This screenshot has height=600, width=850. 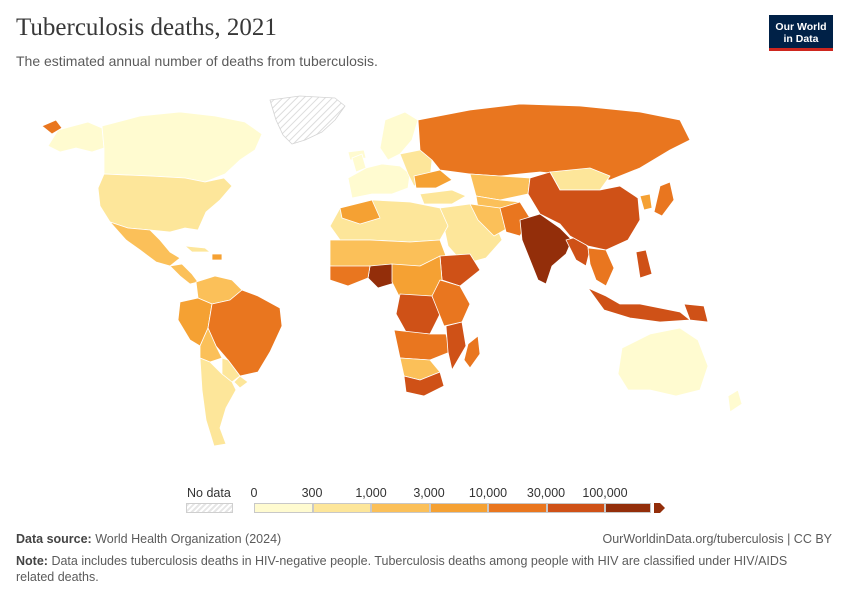 I want to click on legend-tick-0: 0, so click(x=254, y=493).